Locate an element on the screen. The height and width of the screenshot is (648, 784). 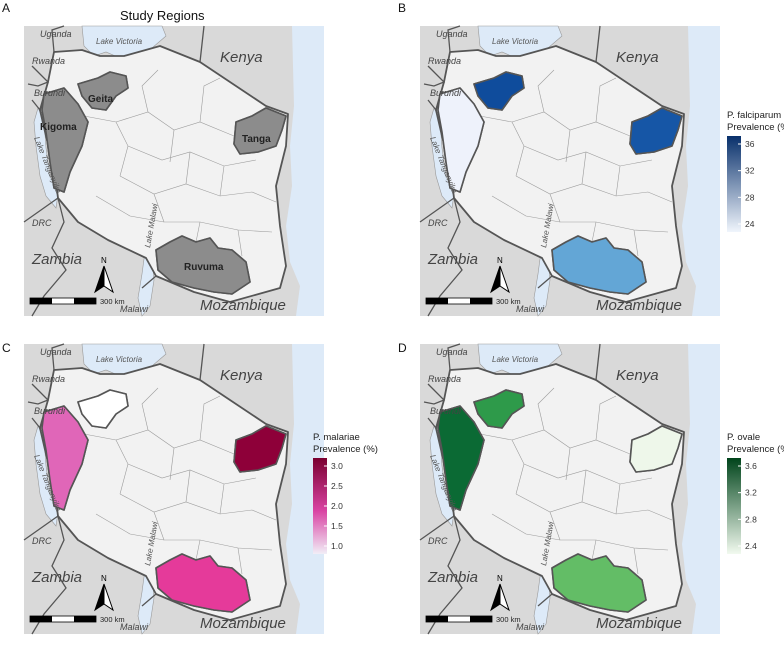
legend-tick: 2.0 is located at coordinates (337, 506).